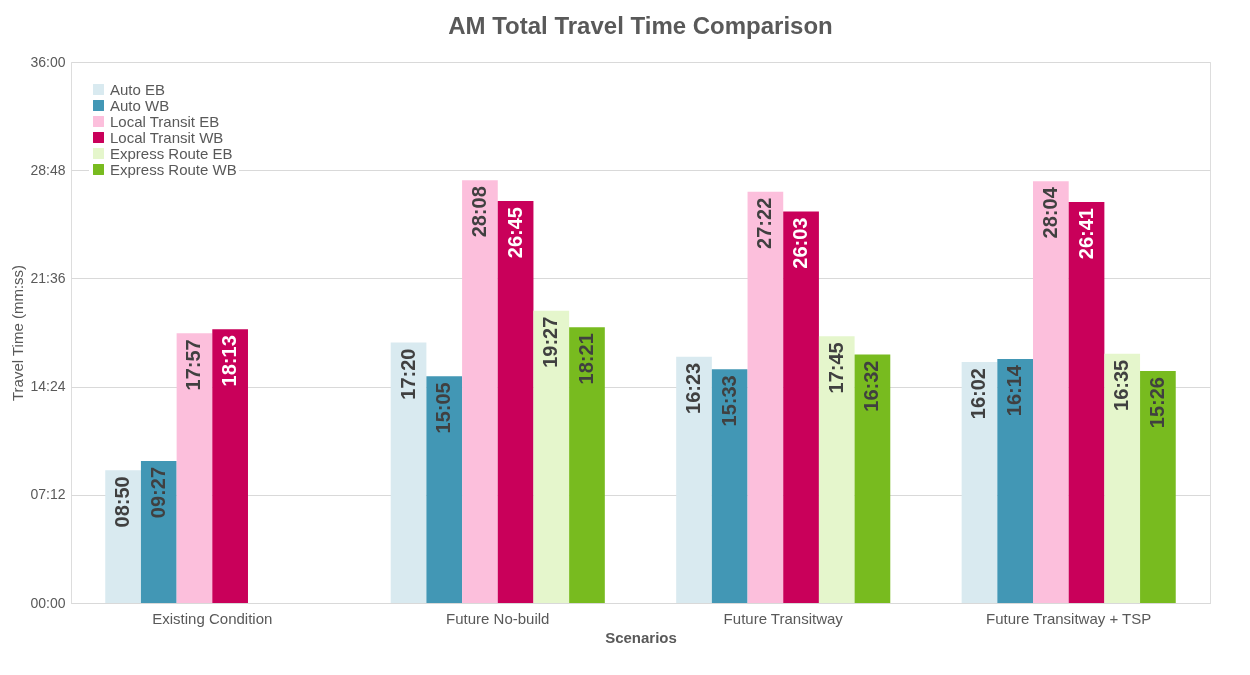  I want to click on x-axis-title: Scenarios, so click(641, 637).